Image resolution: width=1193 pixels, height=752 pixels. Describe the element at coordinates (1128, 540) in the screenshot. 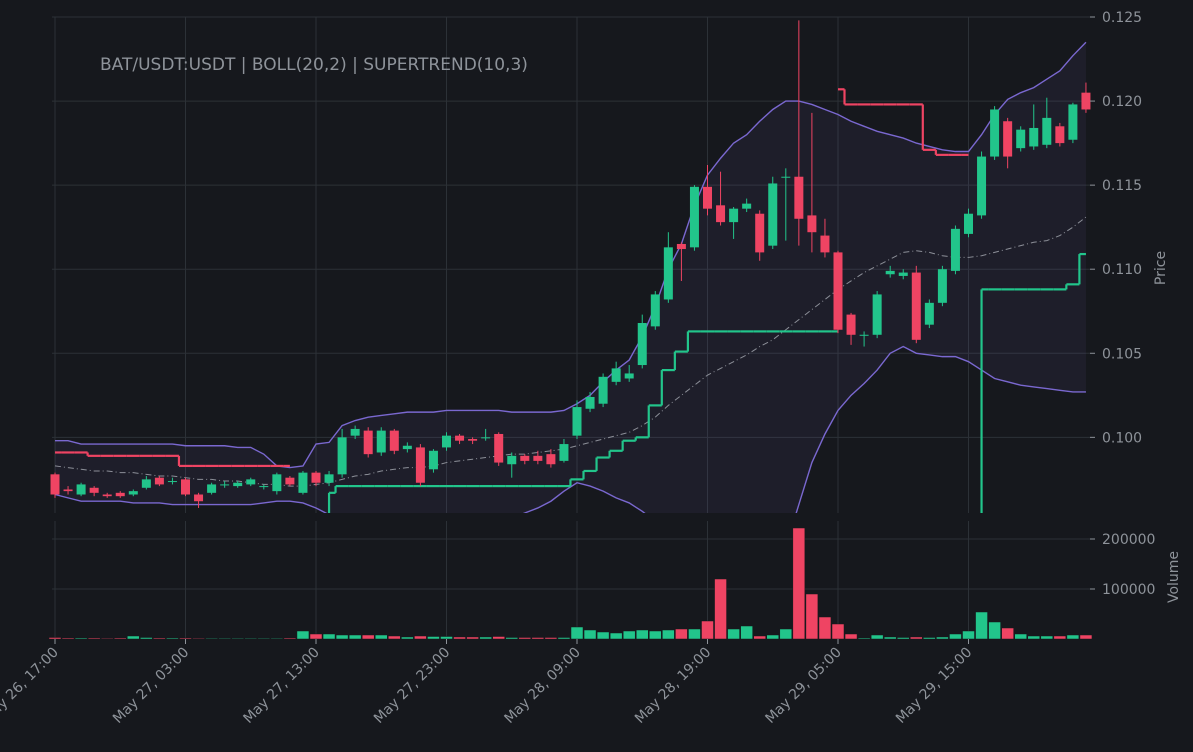

I see `y-tick-label: 200000` at that location.